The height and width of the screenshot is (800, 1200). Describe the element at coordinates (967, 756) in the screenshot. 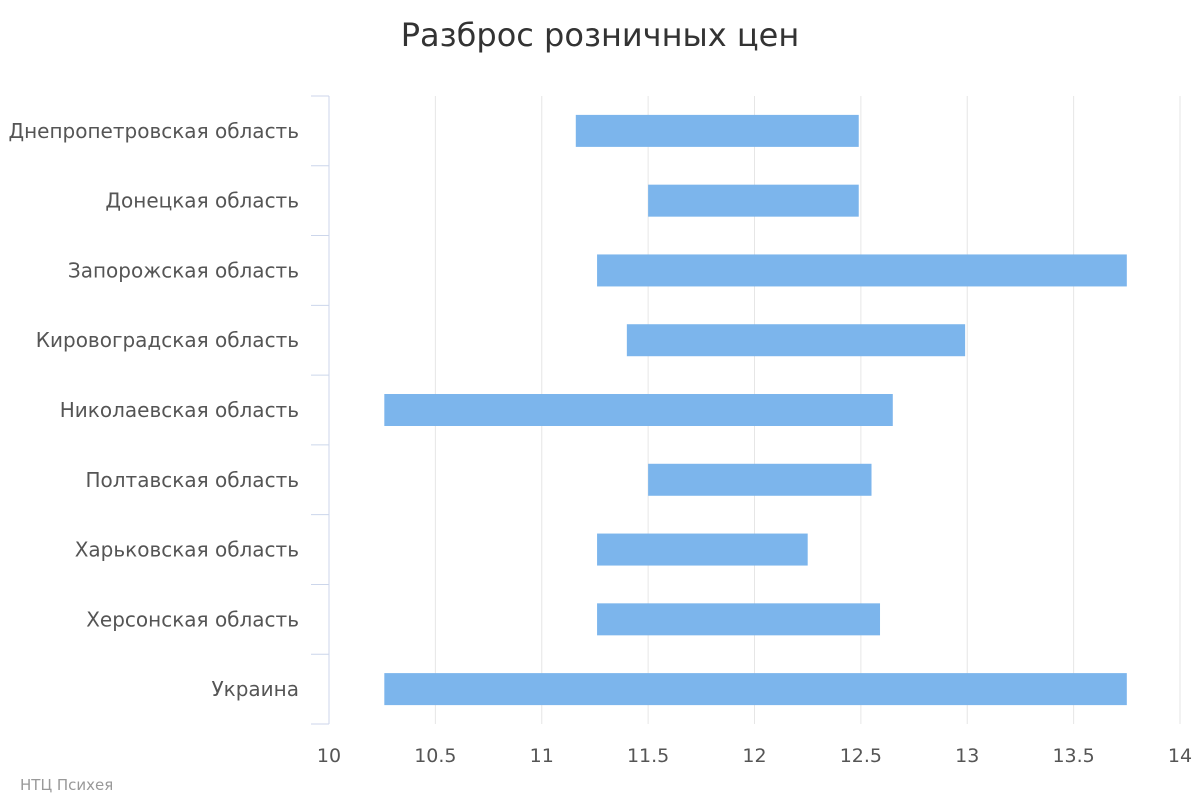

I see `x-tick-label: 13` at that location.